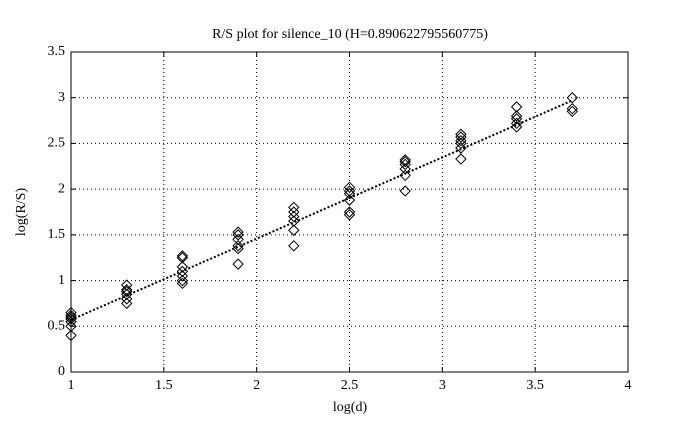  What do you see at coordinates (61, 188) in the screenshot?
I see `y-tick-label: 2` at bounding box center [61, 188].